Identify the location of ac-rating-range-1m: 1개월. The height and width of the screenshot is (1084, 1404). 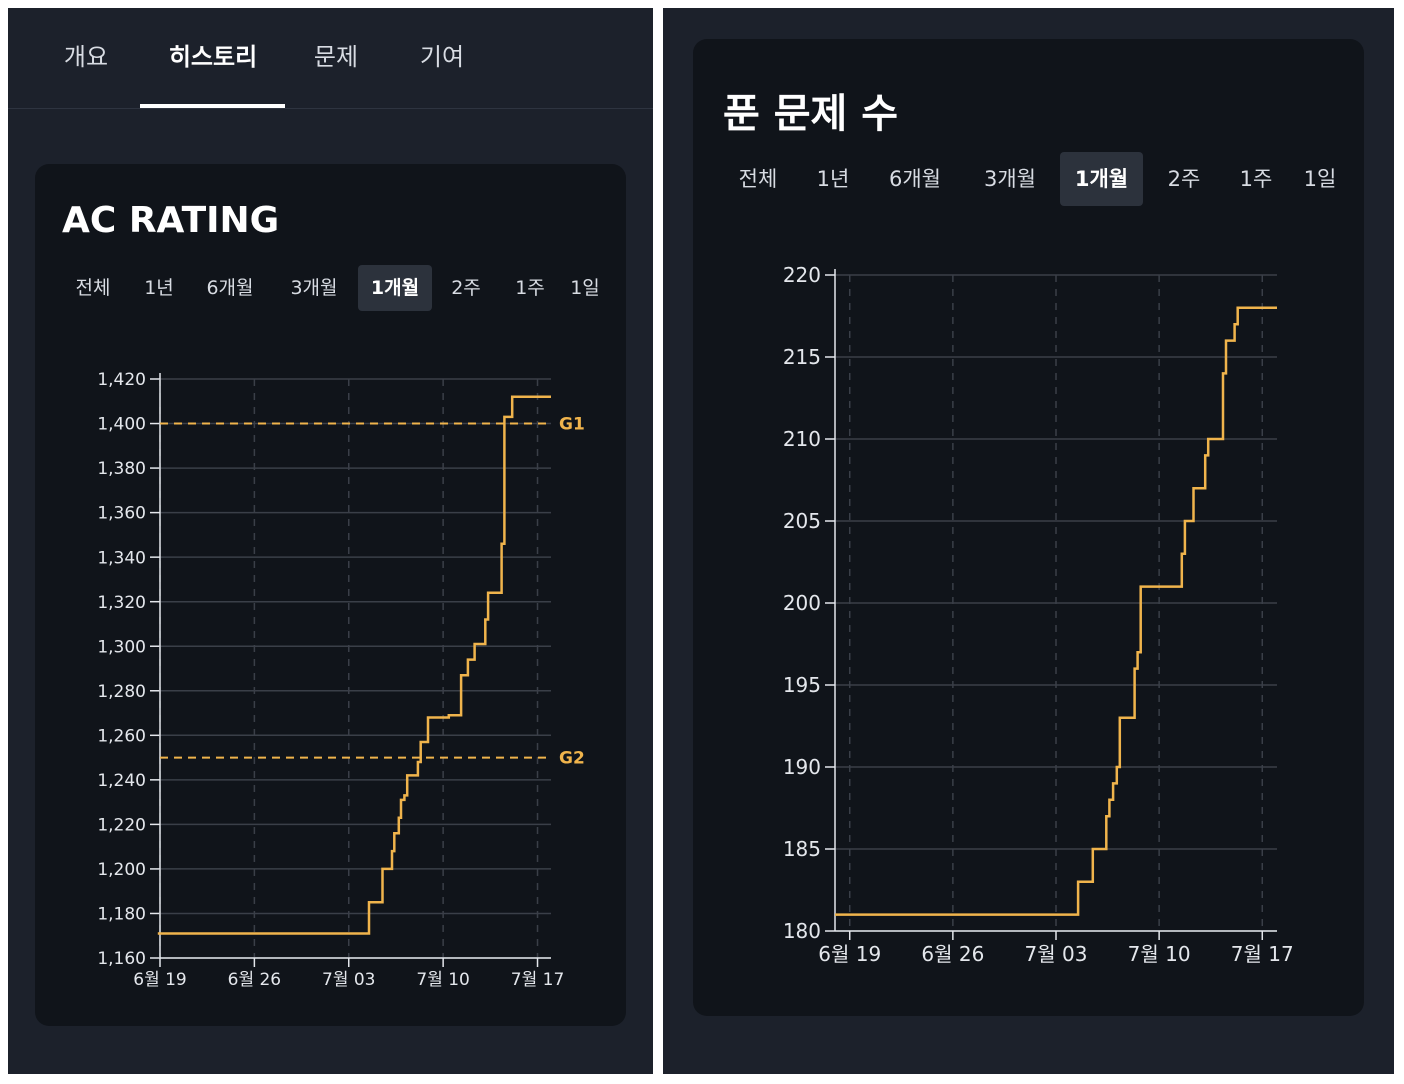
(395, 288).